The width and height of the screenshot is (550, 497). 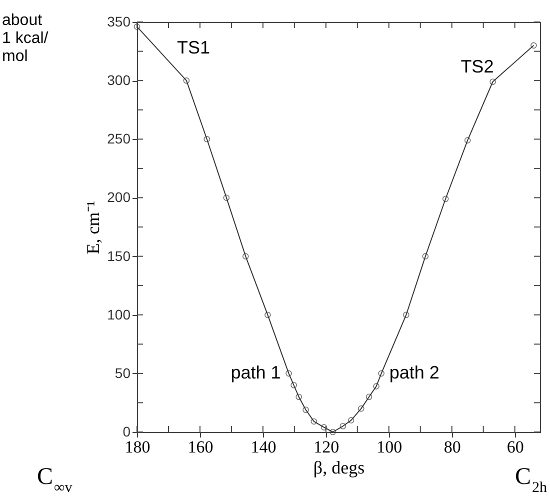 What do you see at coordinates (122, 372) in the screenshot?
I see `y-tick-label: 50` at bounding box center [122, 372].